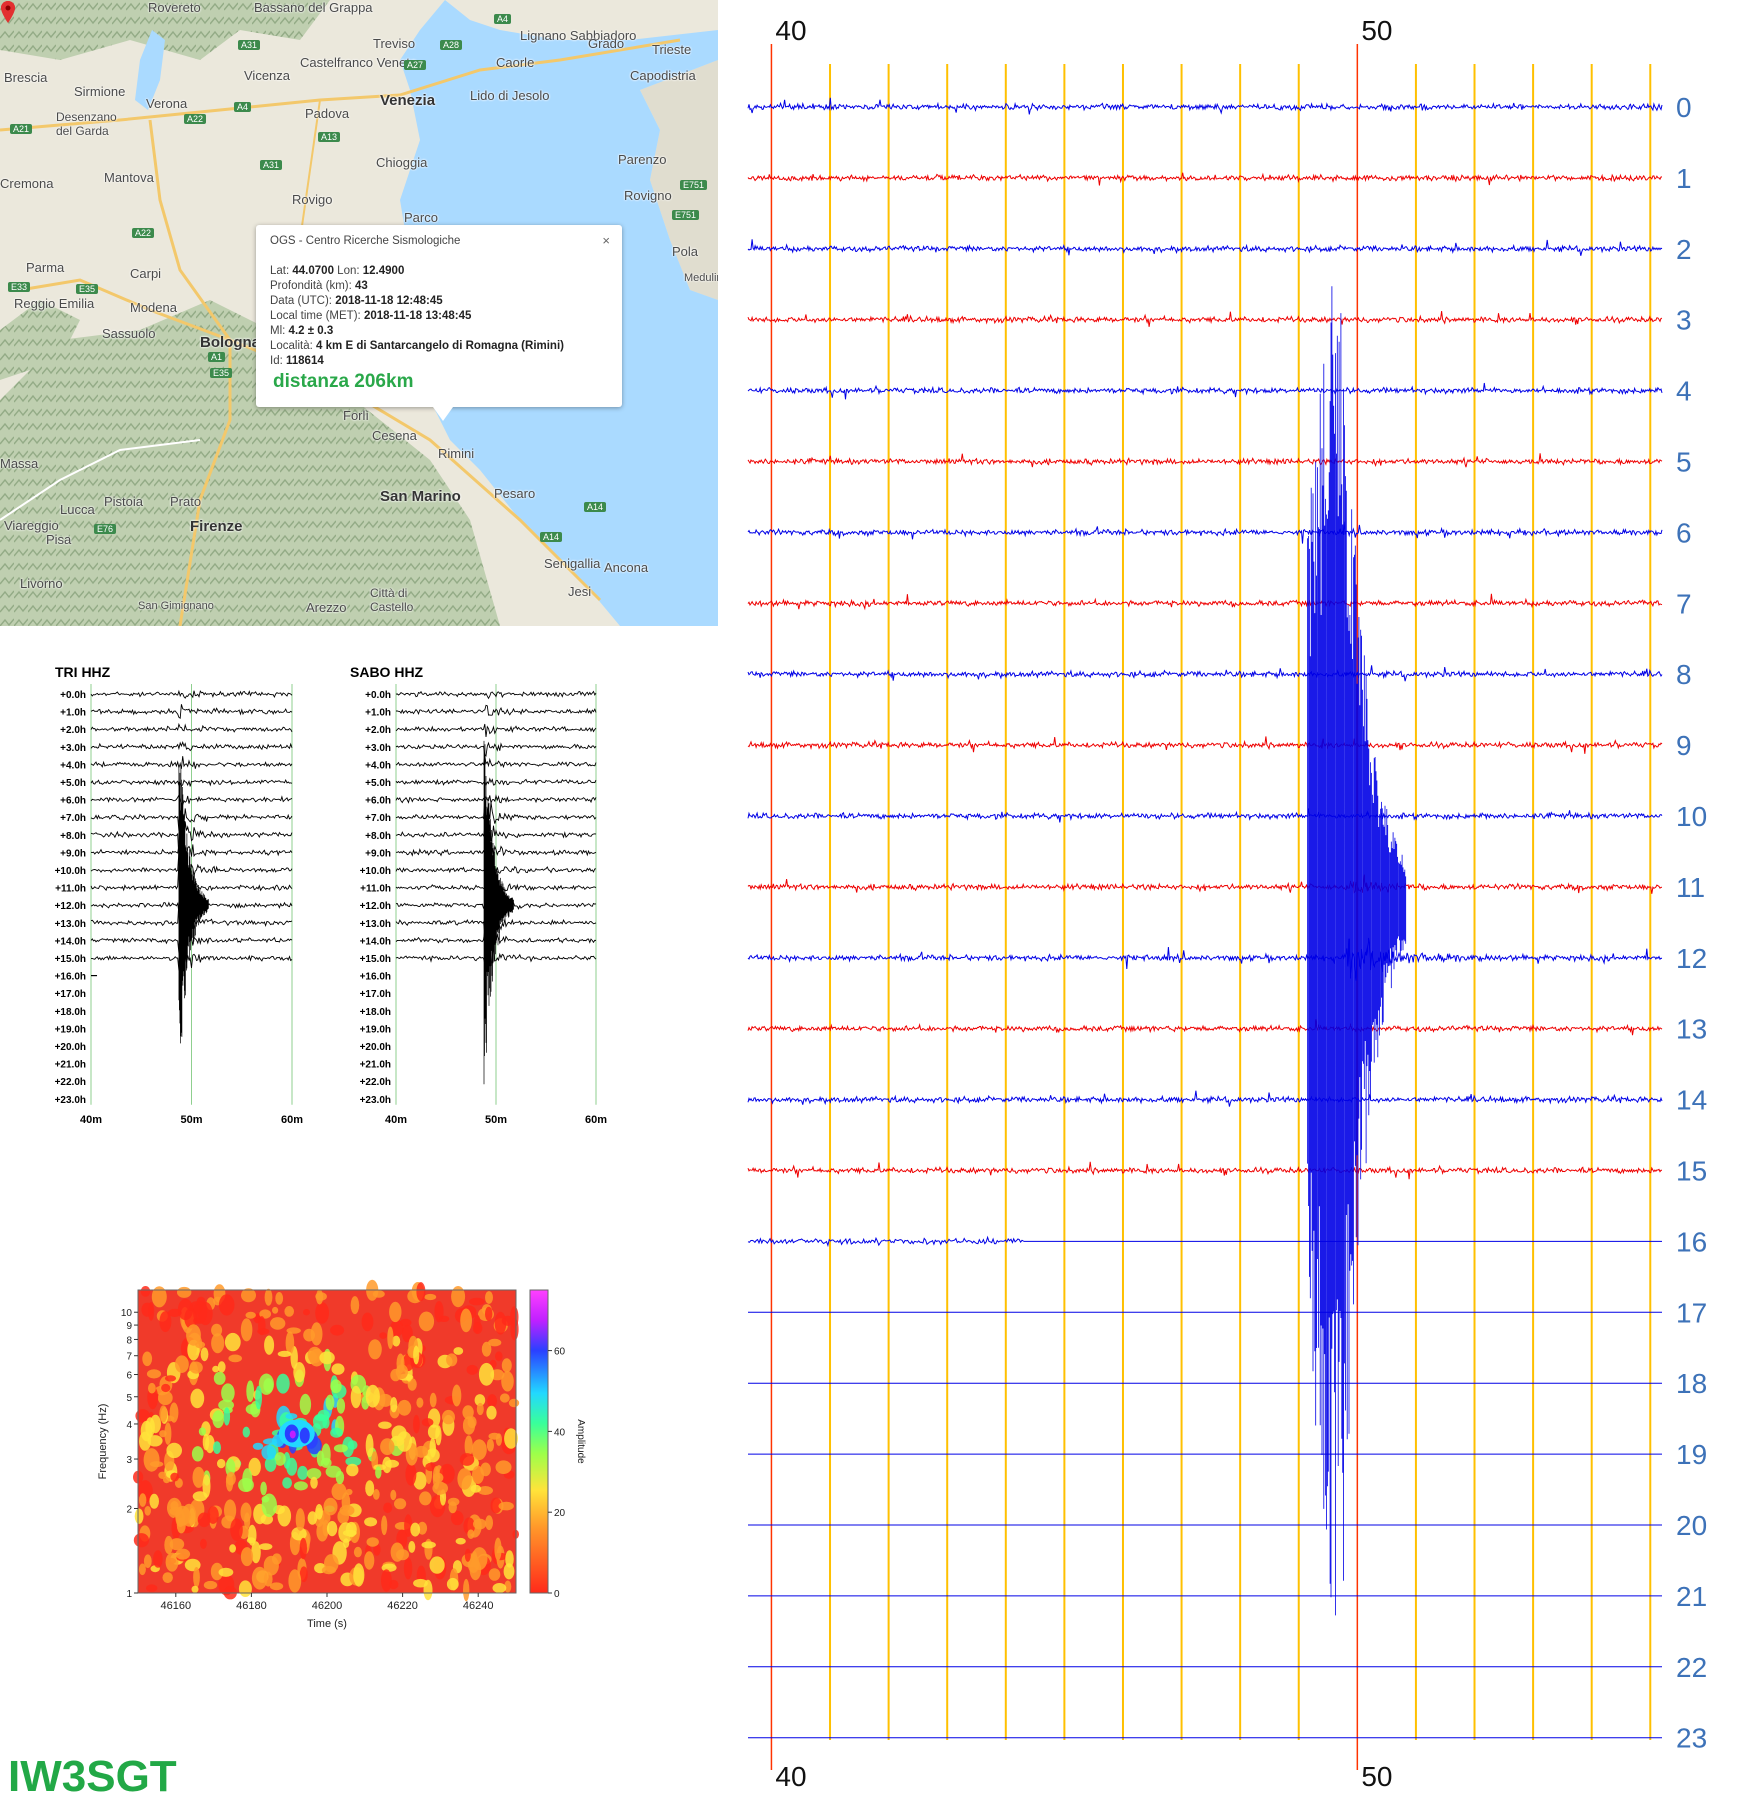 The height and width of the screenshot is (1817, 1752). I want to click on popup-org: OGS - Centro Ricerche Sismologiche, so click(365, 241).